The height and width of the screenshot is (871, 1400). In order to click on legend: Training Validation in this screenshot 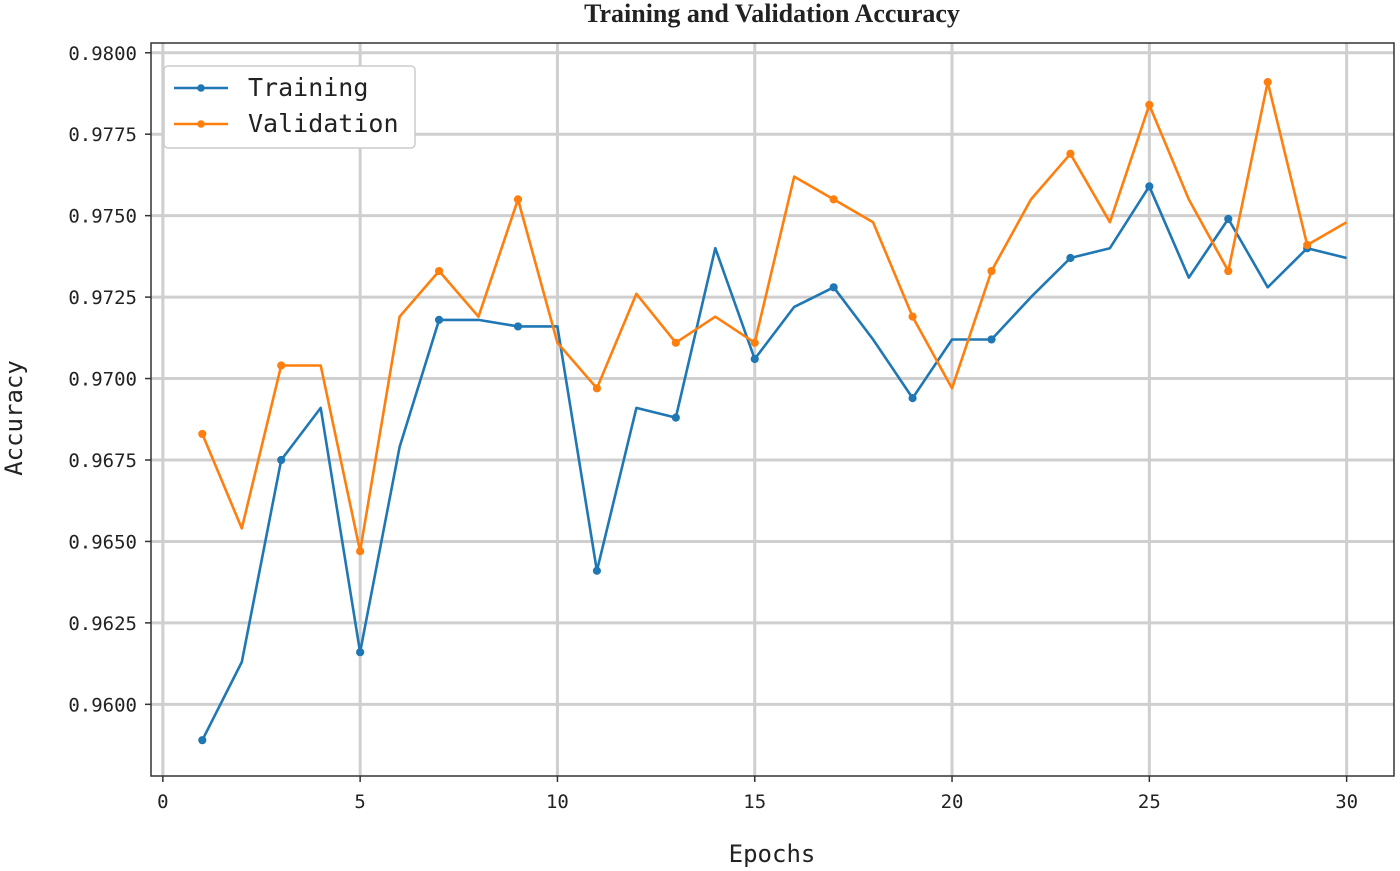, I will do `click(289, 107)`.